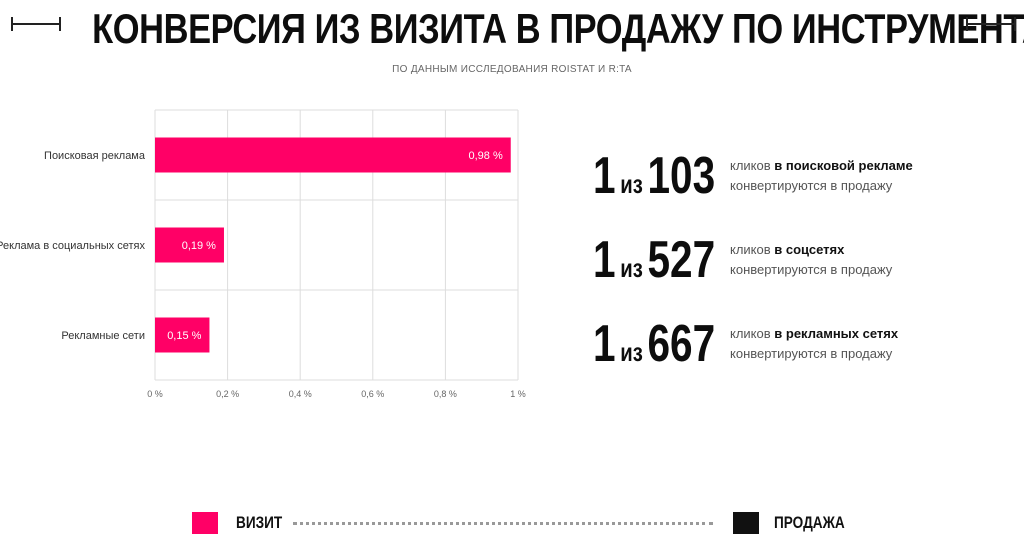 This screenshot has width=1024, height=555. I want to click on data-label: 0,19 %, so click(199, 246).